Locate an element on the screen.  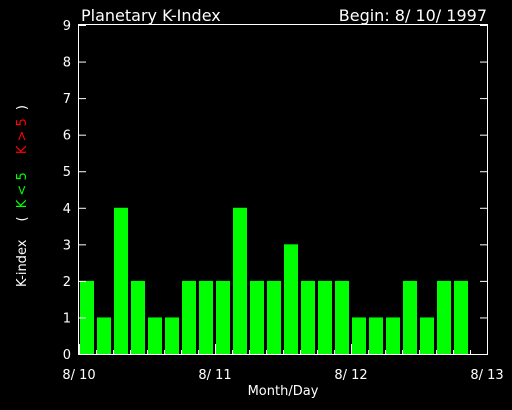
begin-date-label: Begin: 8/ 10/ 1997 is located at coordinates (413, 15).